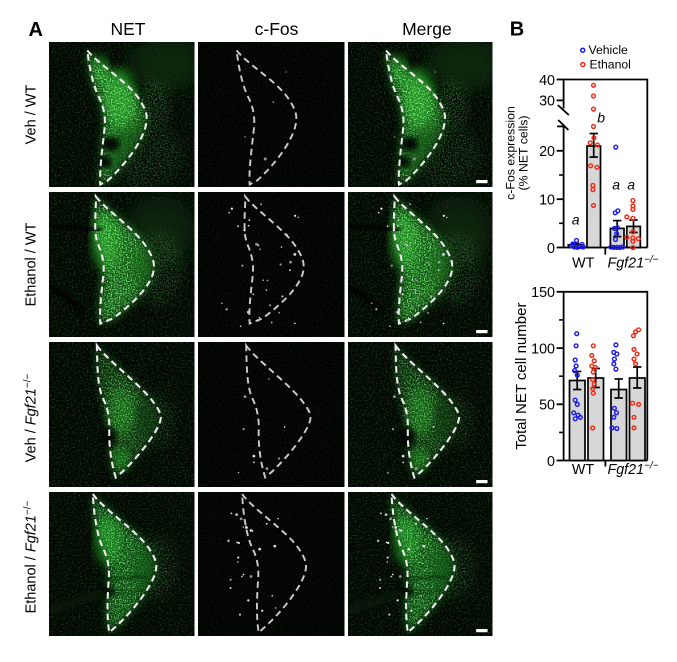 The image size is (677, 662). Describe the element at coordinates (128, 29) in the screenshot. I see `svg-text: NET` at that location.